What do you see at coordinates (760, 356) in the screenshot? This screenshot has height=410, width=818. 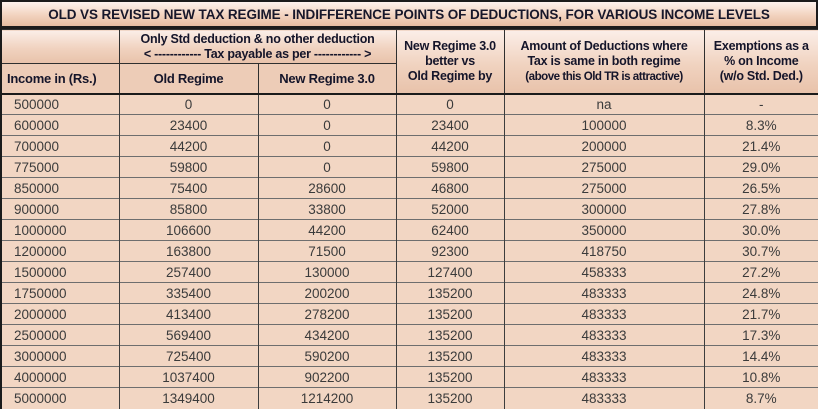 I see `cell-exemption-pct: 14.4%` at bounding box center [760, 356].